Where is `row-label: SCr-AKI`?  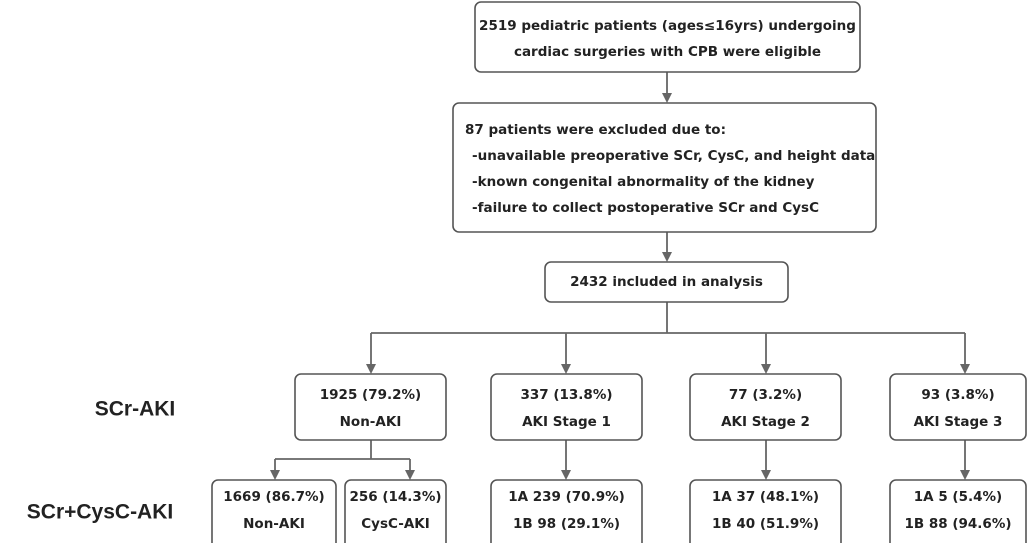 row-label: SCr-AKI is located at coordinates (135, 409).